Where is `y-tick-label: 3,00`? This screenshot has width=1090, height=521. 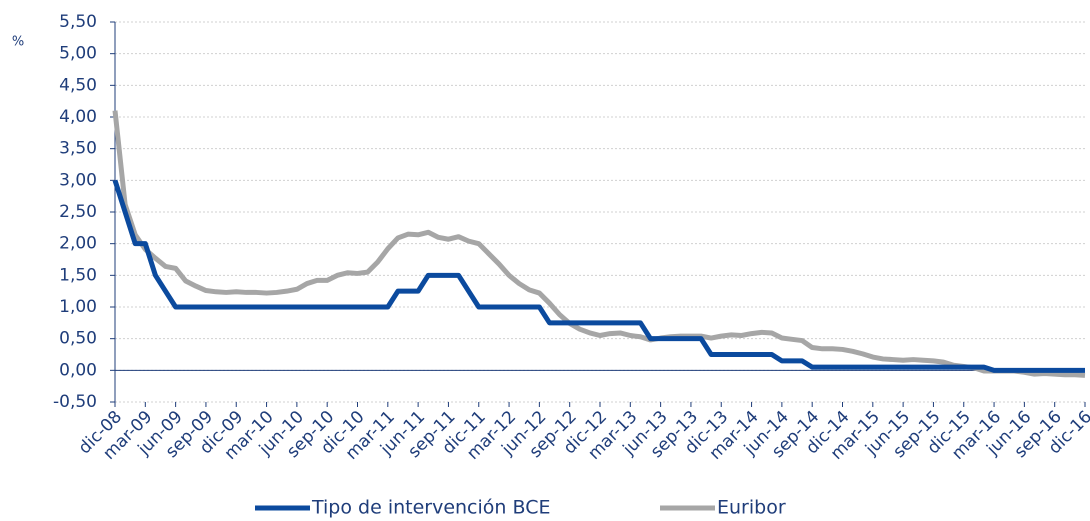
y-tick-label: 3,00 is located at coordinates (78, 180).